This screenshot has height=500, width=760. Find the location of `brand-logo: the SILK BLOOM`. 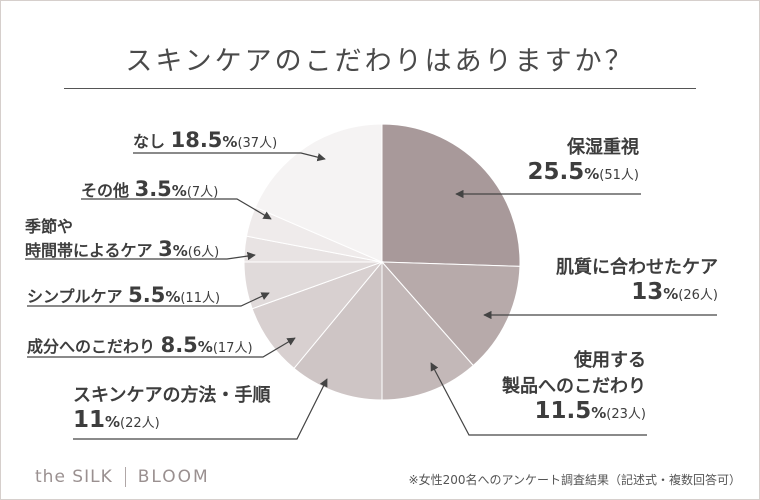

brand-logo: the SILK BLOOM is located at coordinates (122, 477).